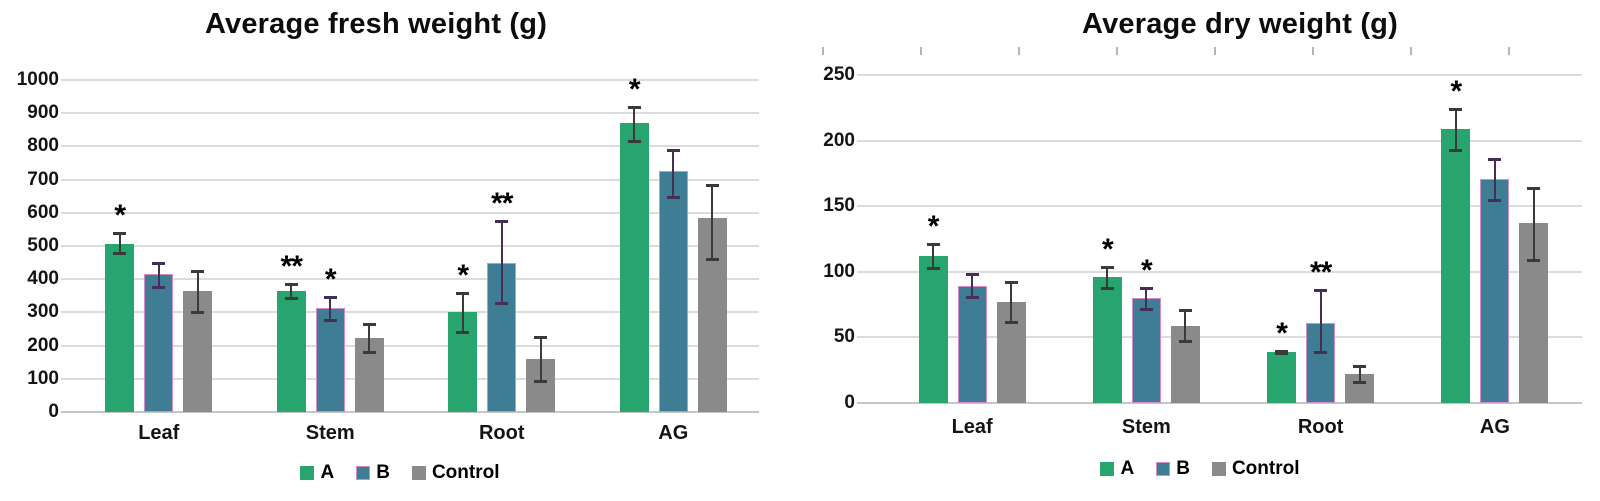 The image size is (1600, 501). Describe the element at coordinates (43, 312) in the screenshot. I see `y-tick-label: 300` at that location.